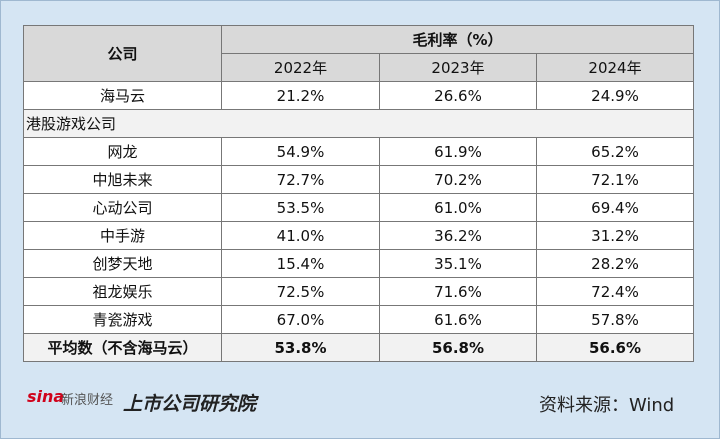 The width and height of the screenshot is (720, 439). I want to click on header-row: 2022年 2023年 2024年, so click(359, 67).